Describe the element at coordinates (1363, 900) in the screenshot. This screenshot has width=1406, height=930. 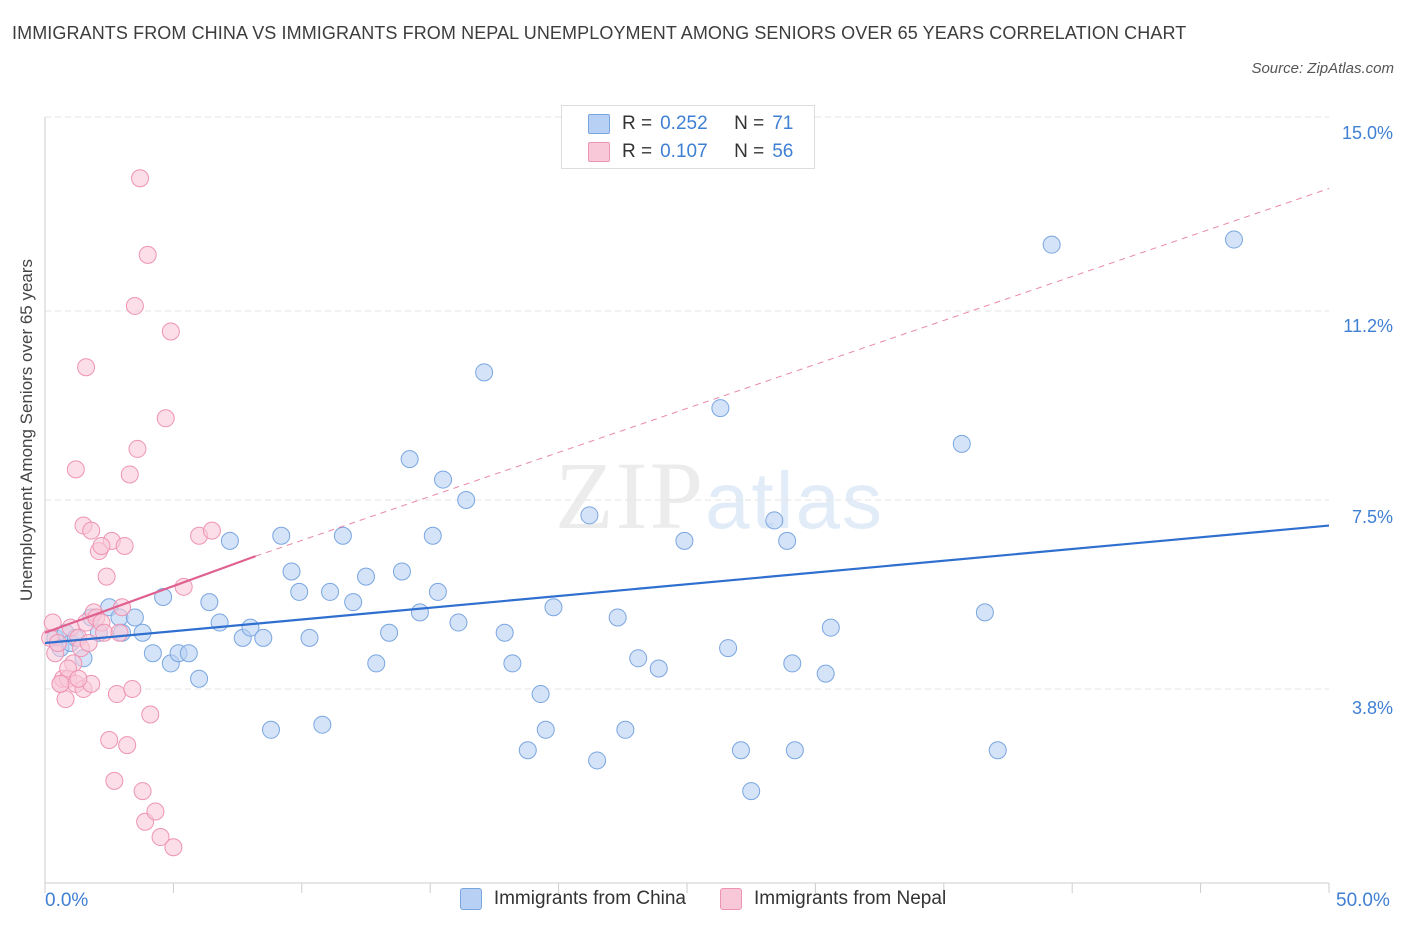
I see `x-tick-label-max: 50.0%` at that location.